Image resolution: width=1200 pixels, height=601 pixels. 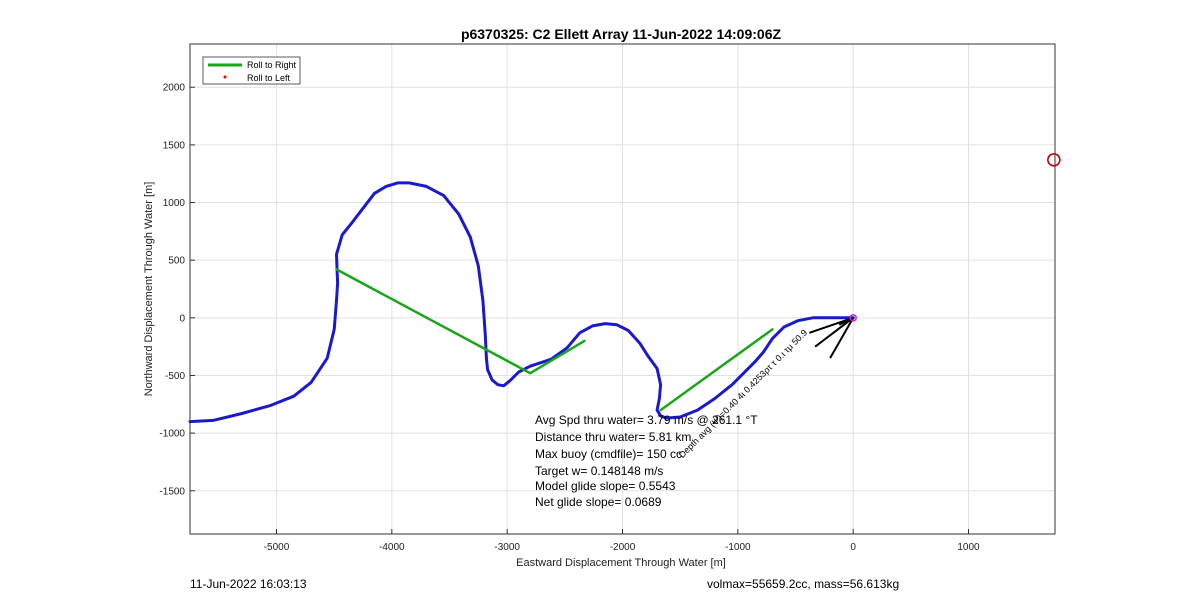 I want to click on y-axis-ticks: 2000 1500 1000 500 0 -500 -1000 -1500, so click(x=177, y=290).